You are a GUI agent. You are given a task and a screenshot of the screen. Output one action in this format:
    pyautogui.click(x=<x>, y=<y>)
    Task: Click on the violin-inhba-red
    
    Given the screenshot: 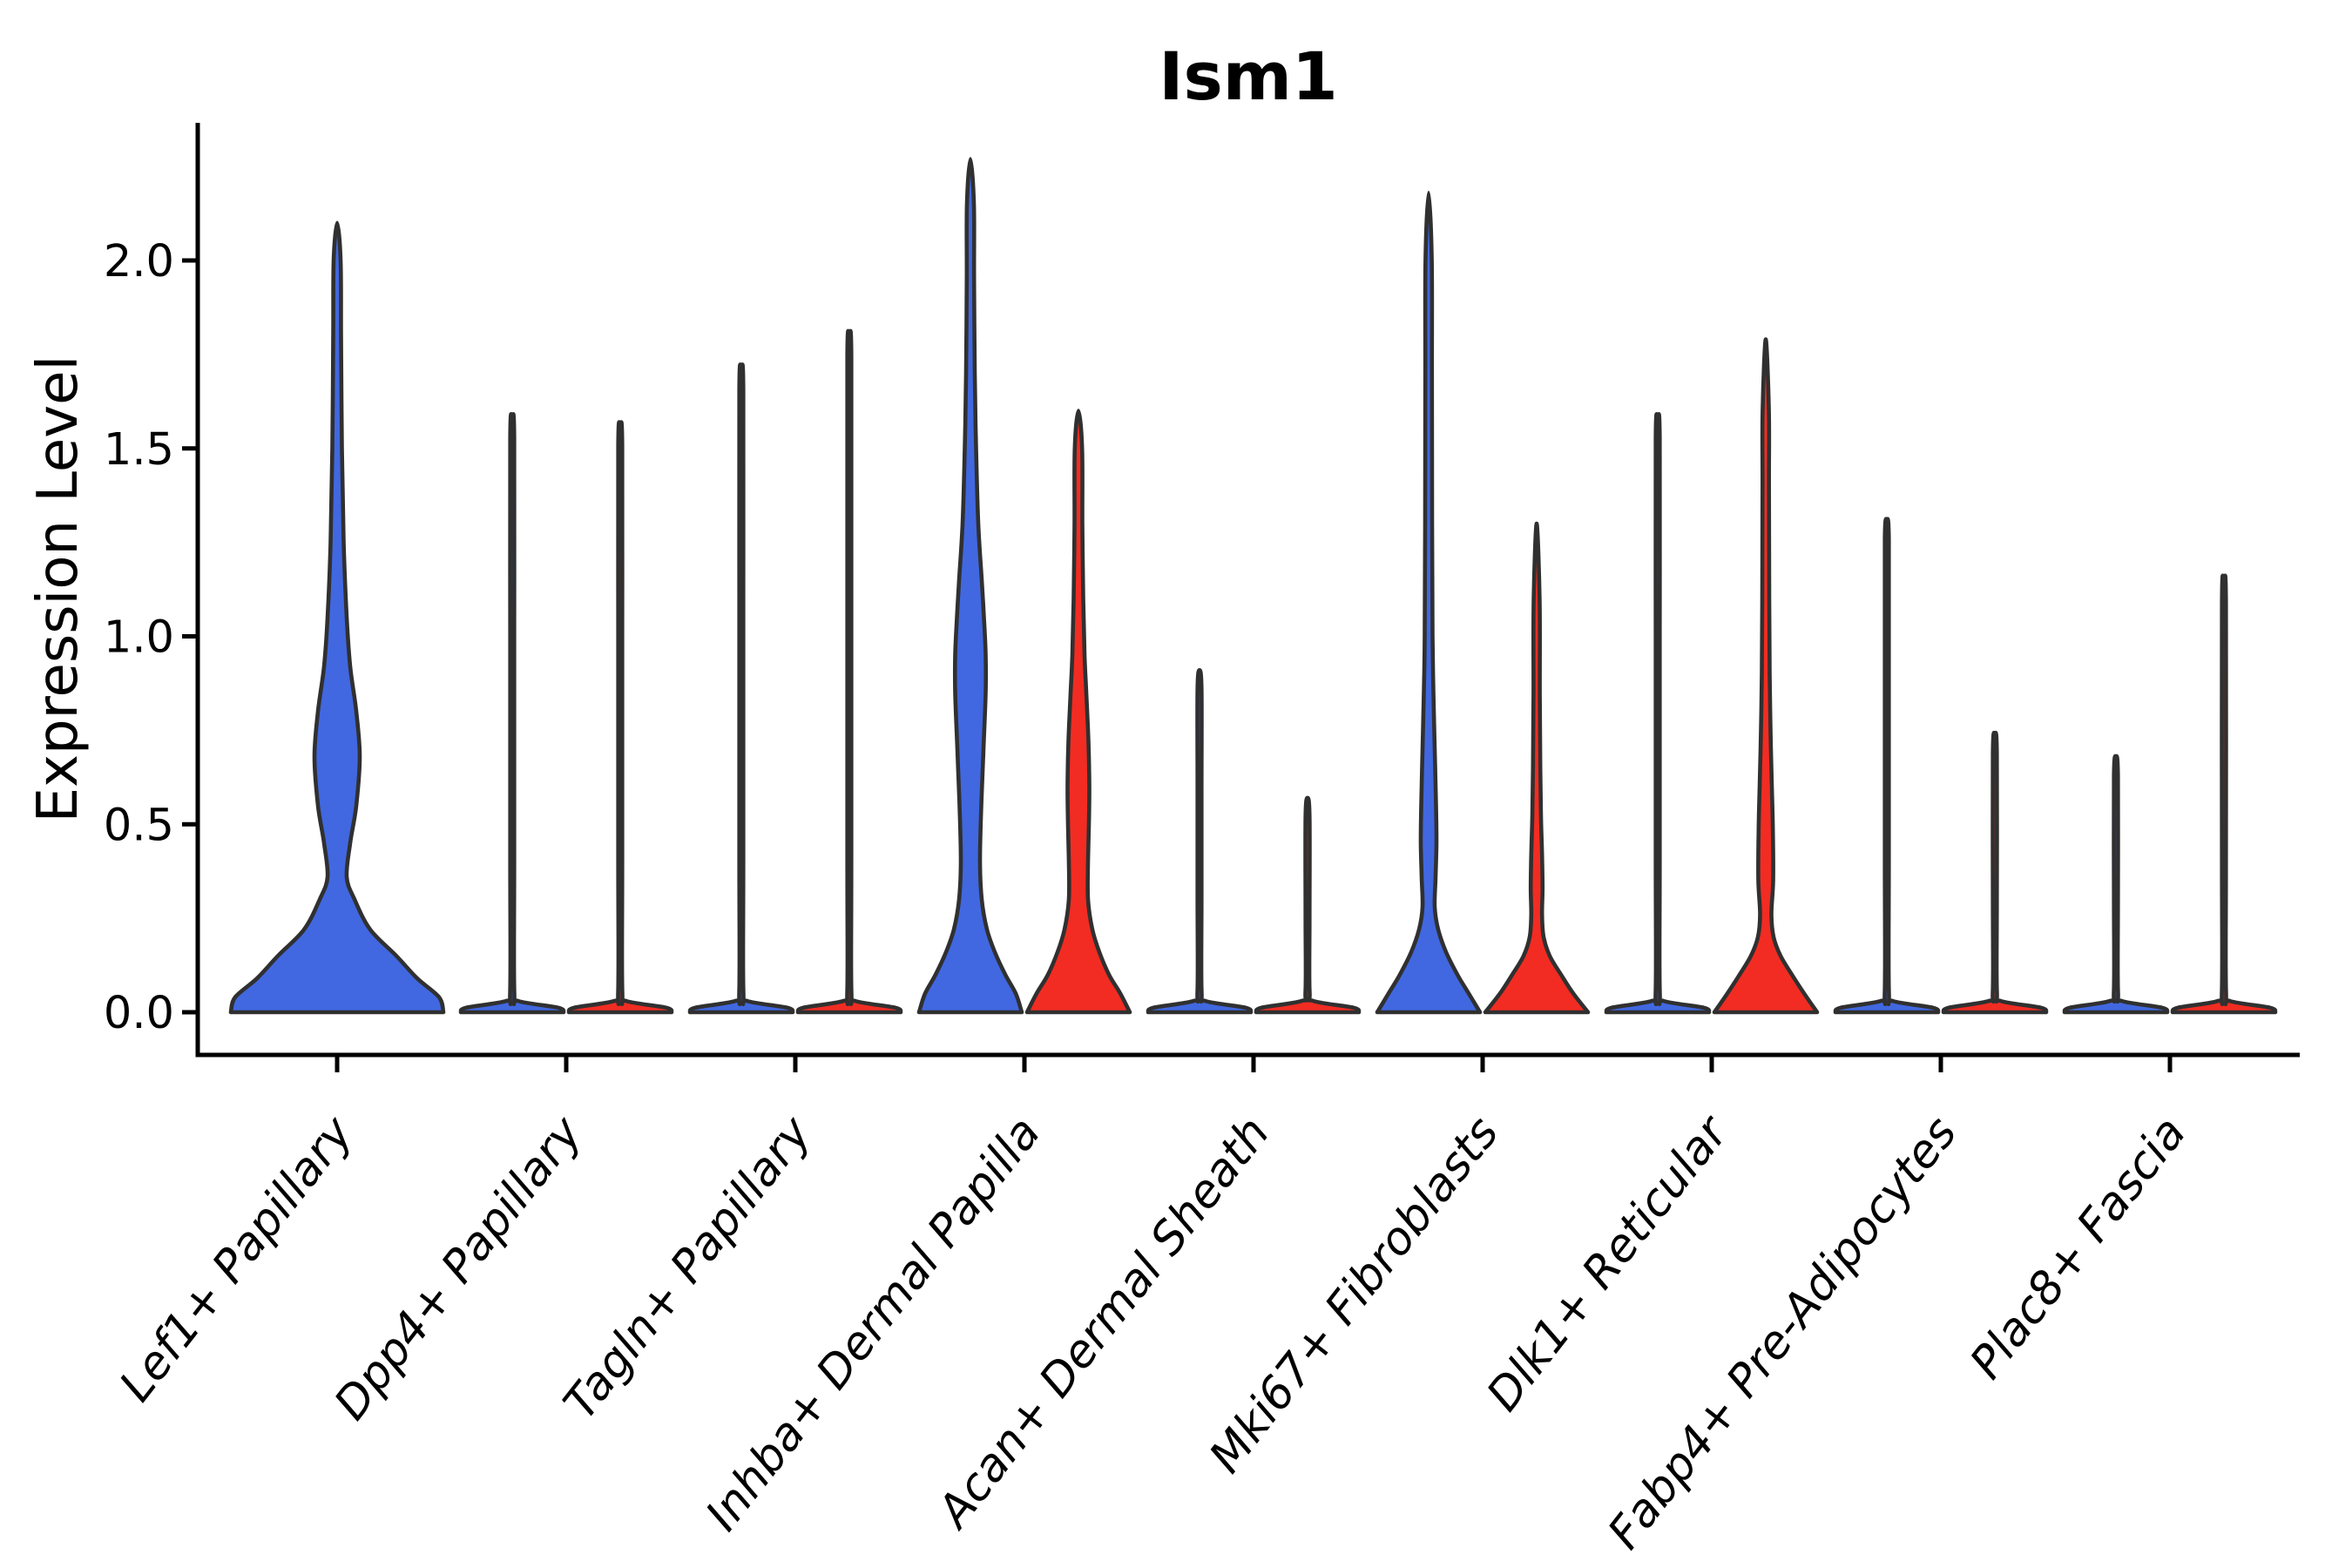 What is the action you would take?
    pyautogui.click(x=1078, y=712)
    